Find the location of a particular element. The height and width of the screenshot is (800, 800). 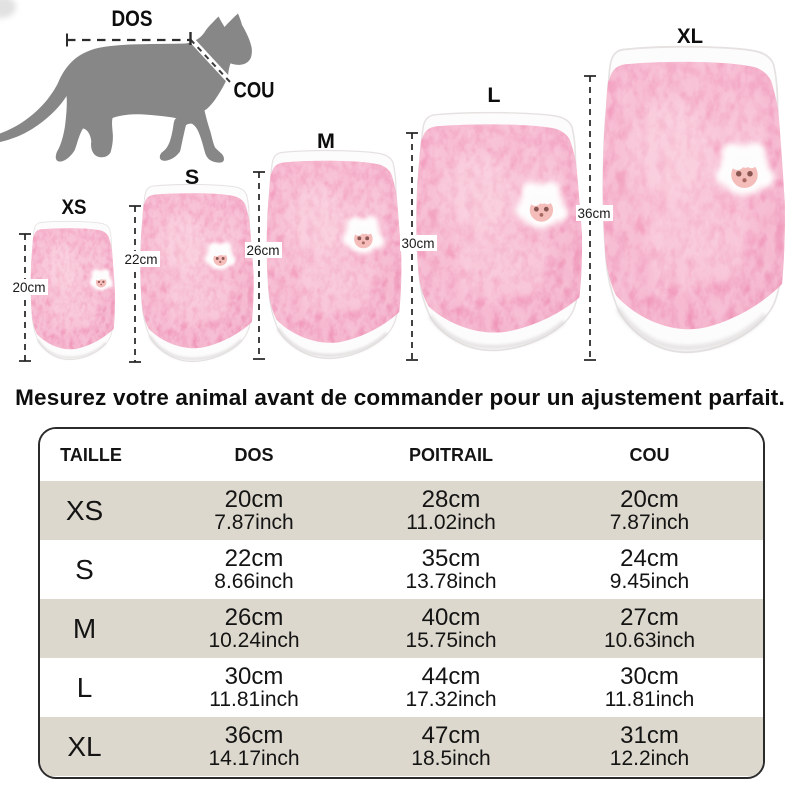

svg-text: XS is located at coordinates (74, 207).